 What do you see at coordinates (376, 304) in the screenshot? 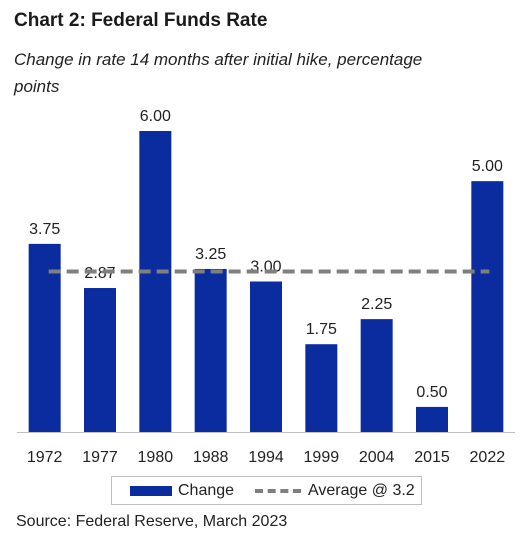
I see `data-label-2004: 2.25` at bounding box center [376, 304].